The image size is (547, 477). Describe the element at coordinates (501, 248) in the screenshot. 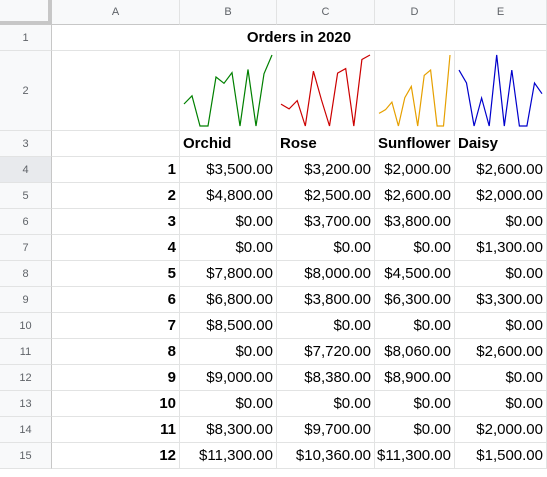

I see `value-cell-daisy: $1,300.00` at that location.